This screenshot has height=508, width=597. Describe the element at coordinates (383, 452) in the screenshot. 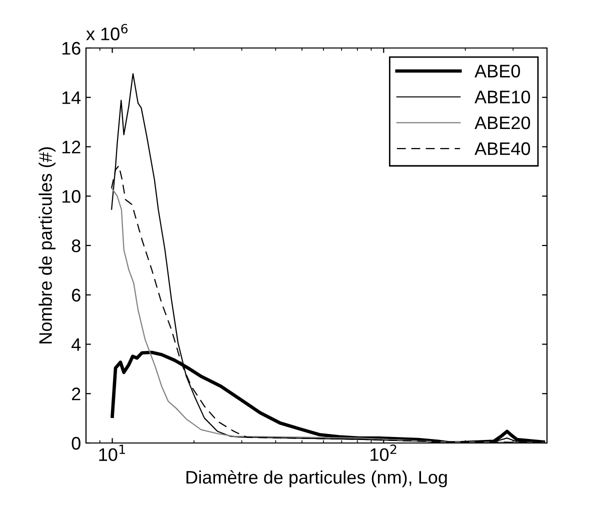

I see `x-tick-label: 10$^{2}$` at that location.